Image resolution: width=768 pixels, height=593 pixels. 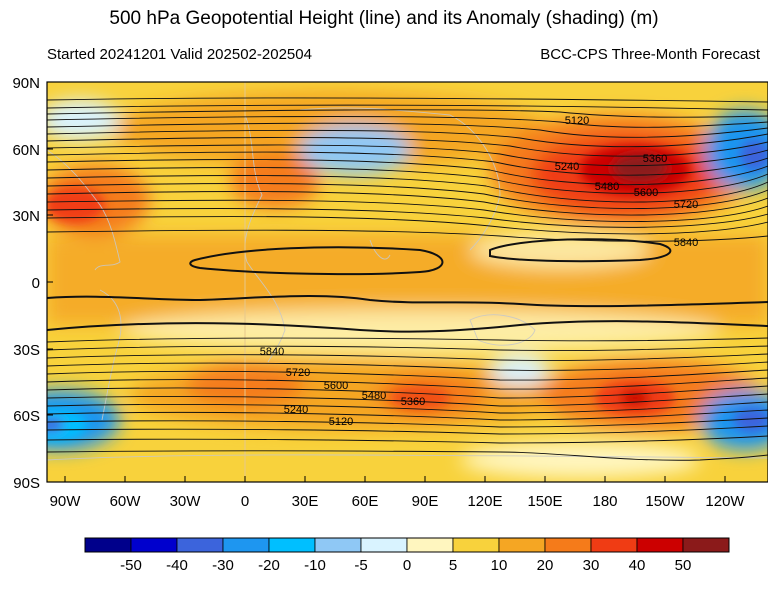 I want to click on lon-label: 90E, so click(x=425, y=501).